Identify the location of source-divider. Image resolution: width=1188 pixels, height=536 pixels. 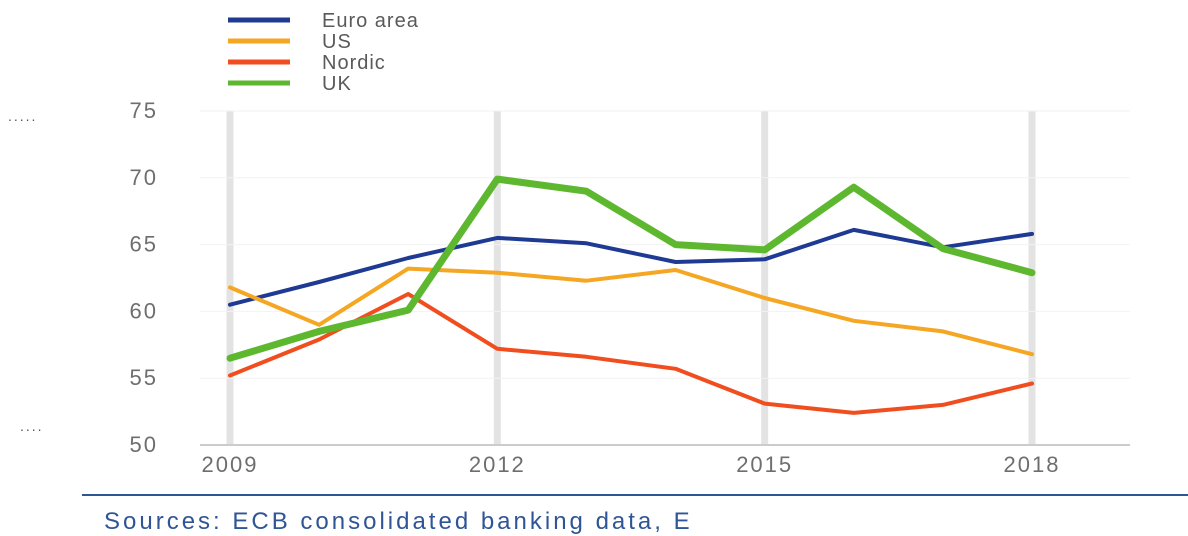
(635, 495).